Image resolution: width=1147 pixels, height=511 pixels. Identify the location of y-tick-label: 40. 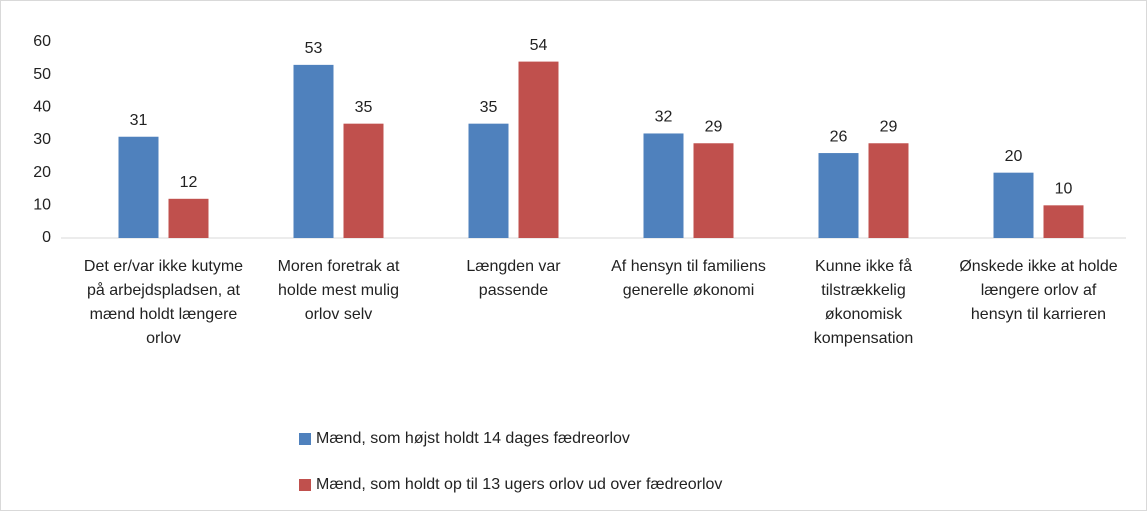
(42, 107).